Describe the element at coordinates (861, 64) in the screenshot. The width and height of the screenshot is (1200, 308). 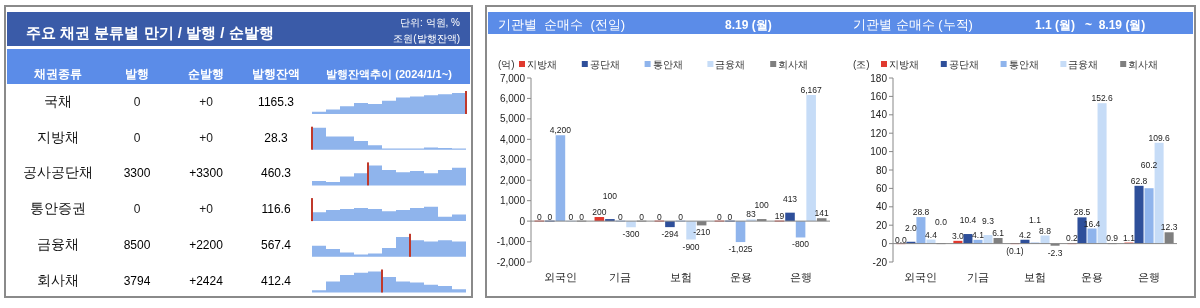
I see `y-axis-title: (조)` at that location.